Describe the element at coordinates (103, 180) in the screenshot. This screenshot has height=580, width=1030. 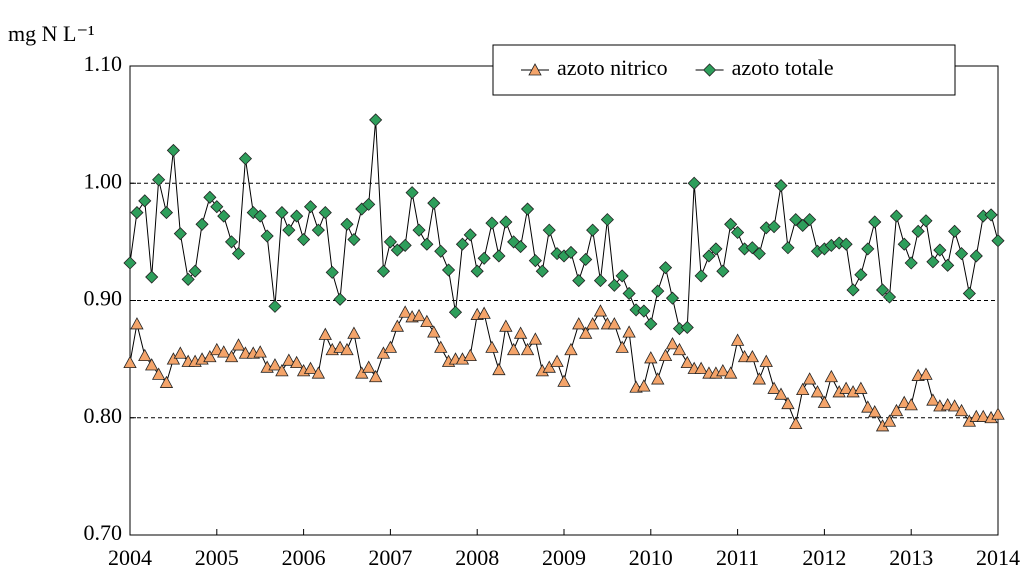
I see `y-tick-label: 1.00` at that location.